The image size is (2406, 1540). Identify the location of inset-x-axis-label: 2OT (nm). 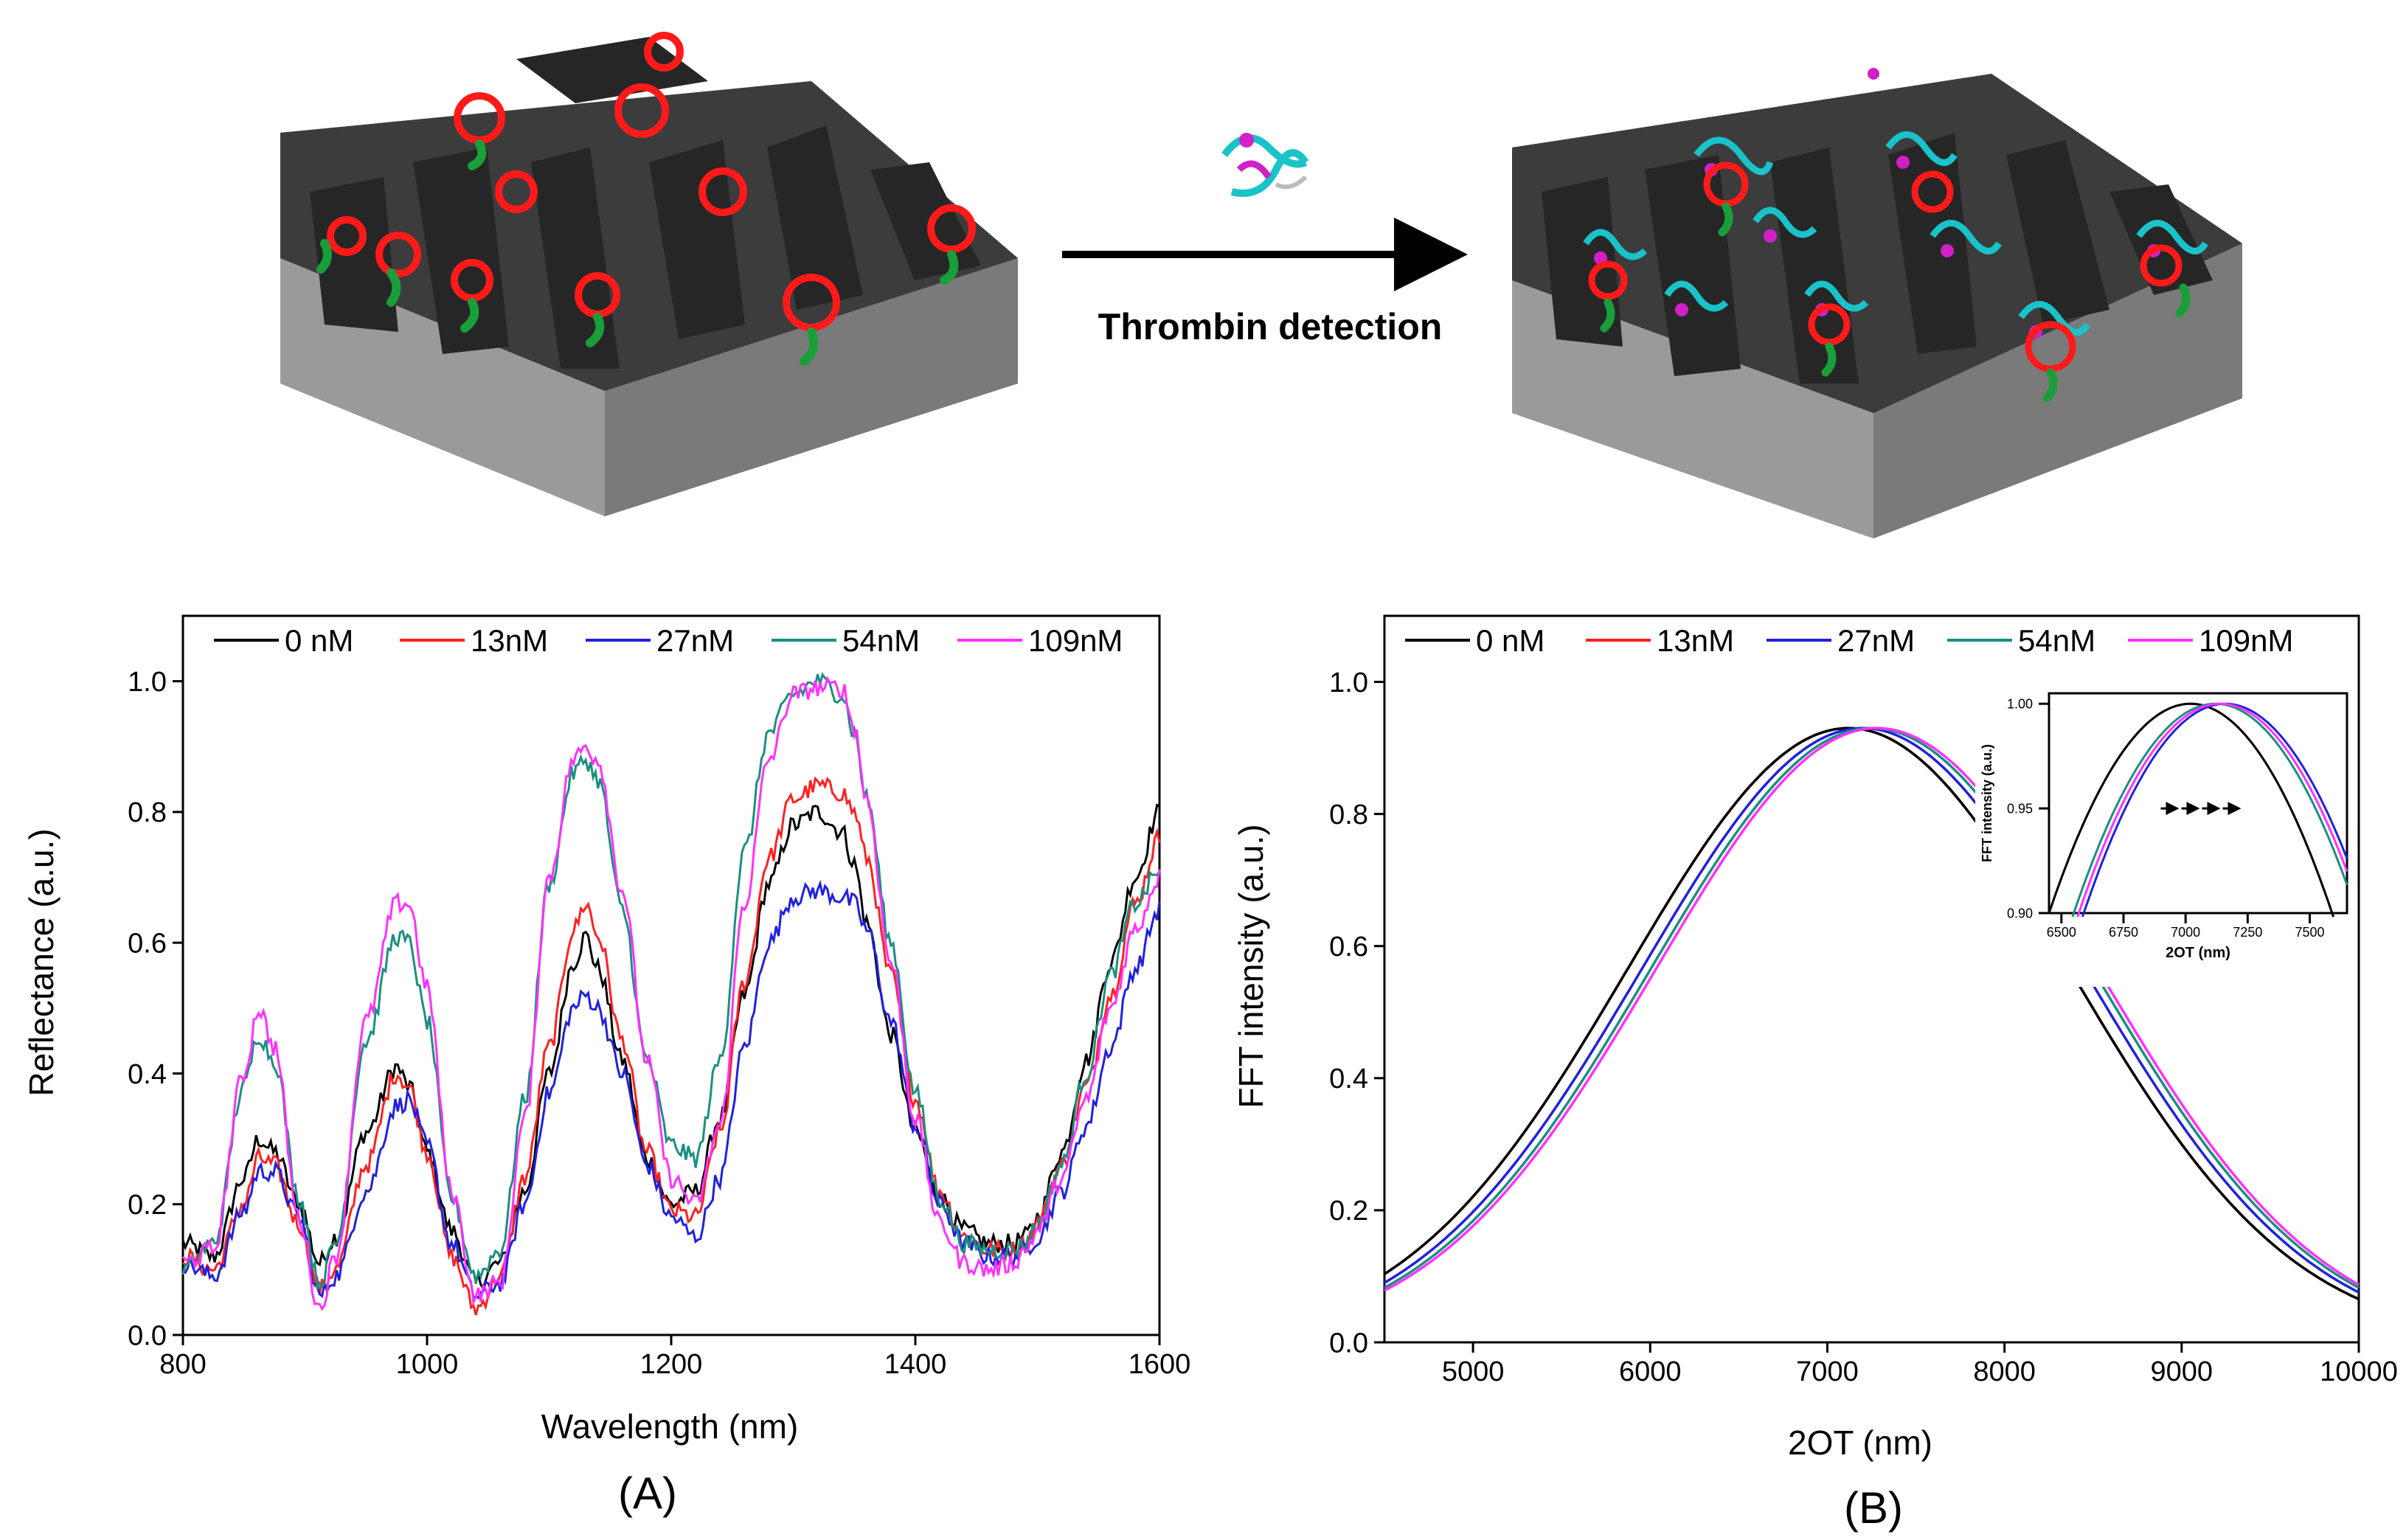
(2198, 953).